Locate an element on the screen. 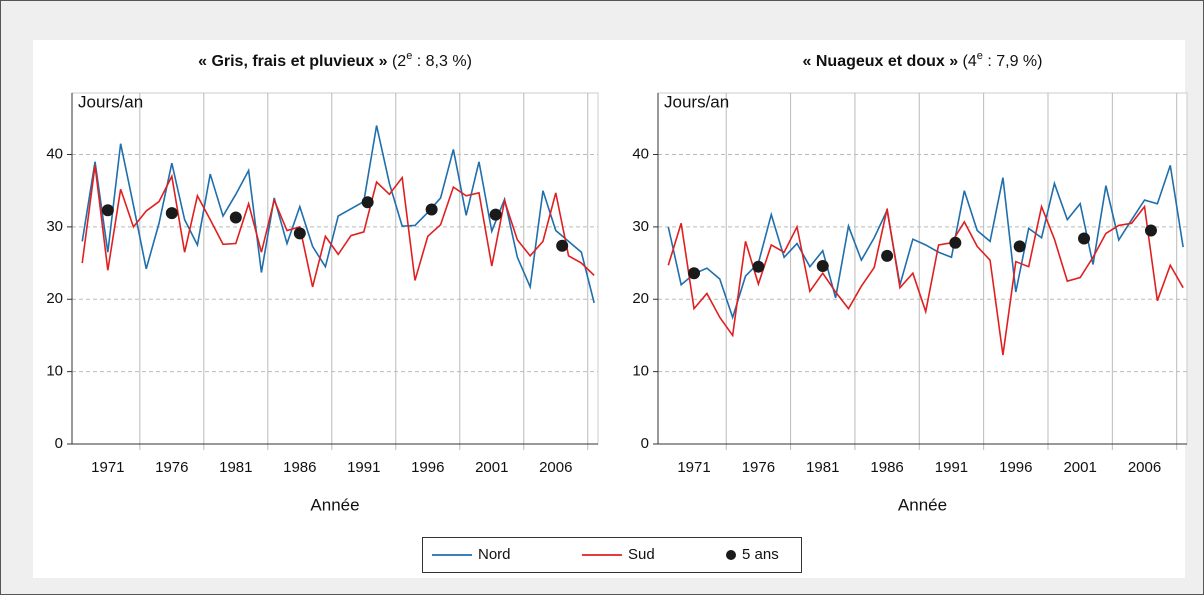 This screenshot has width=1204, height=600. series-line is located at coordinates (338, 226).